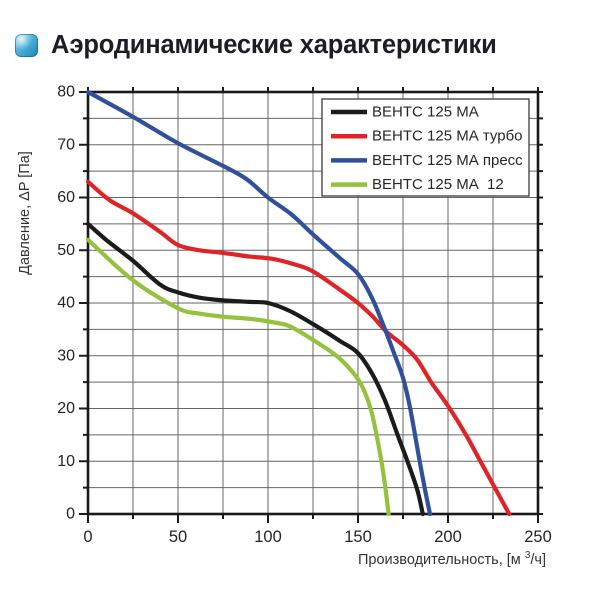 The image size is (600, 600). What do you see at coordinates (358, 537) in the screenshot?
I see `x-tick-label: 150` at bounding box center [358, 537].